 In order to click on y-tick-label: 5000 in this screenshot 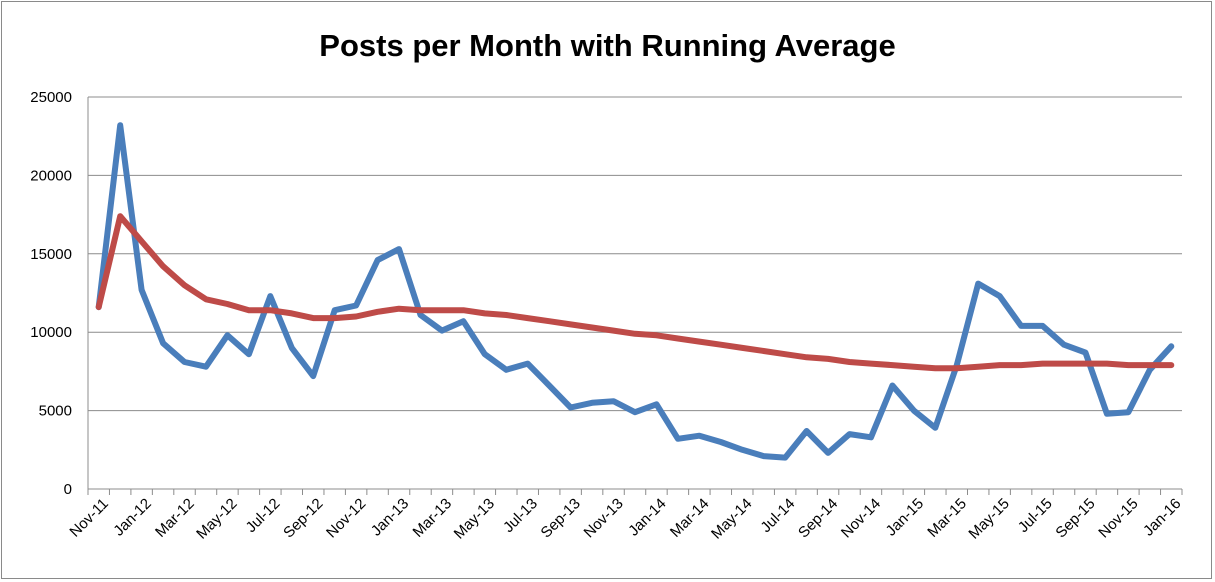, I will do `click(55, 411)`.